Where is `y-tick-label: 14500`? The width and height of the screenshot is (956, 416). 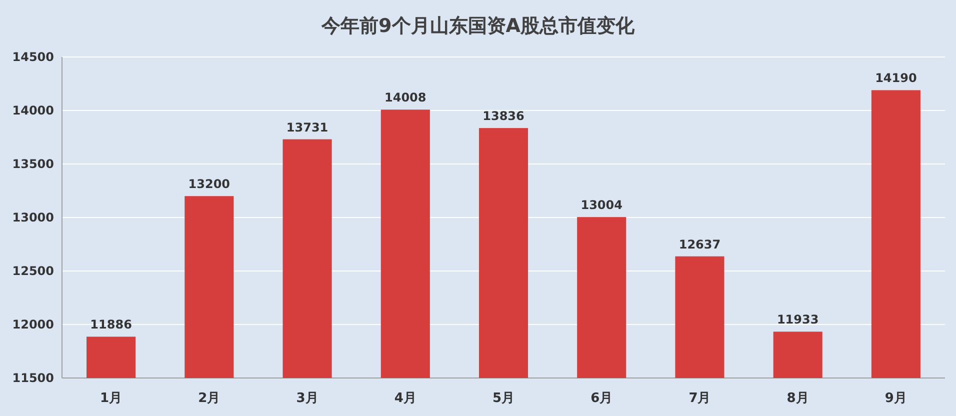
y-tick-label: 14500 is located at coordinates (33, 57).